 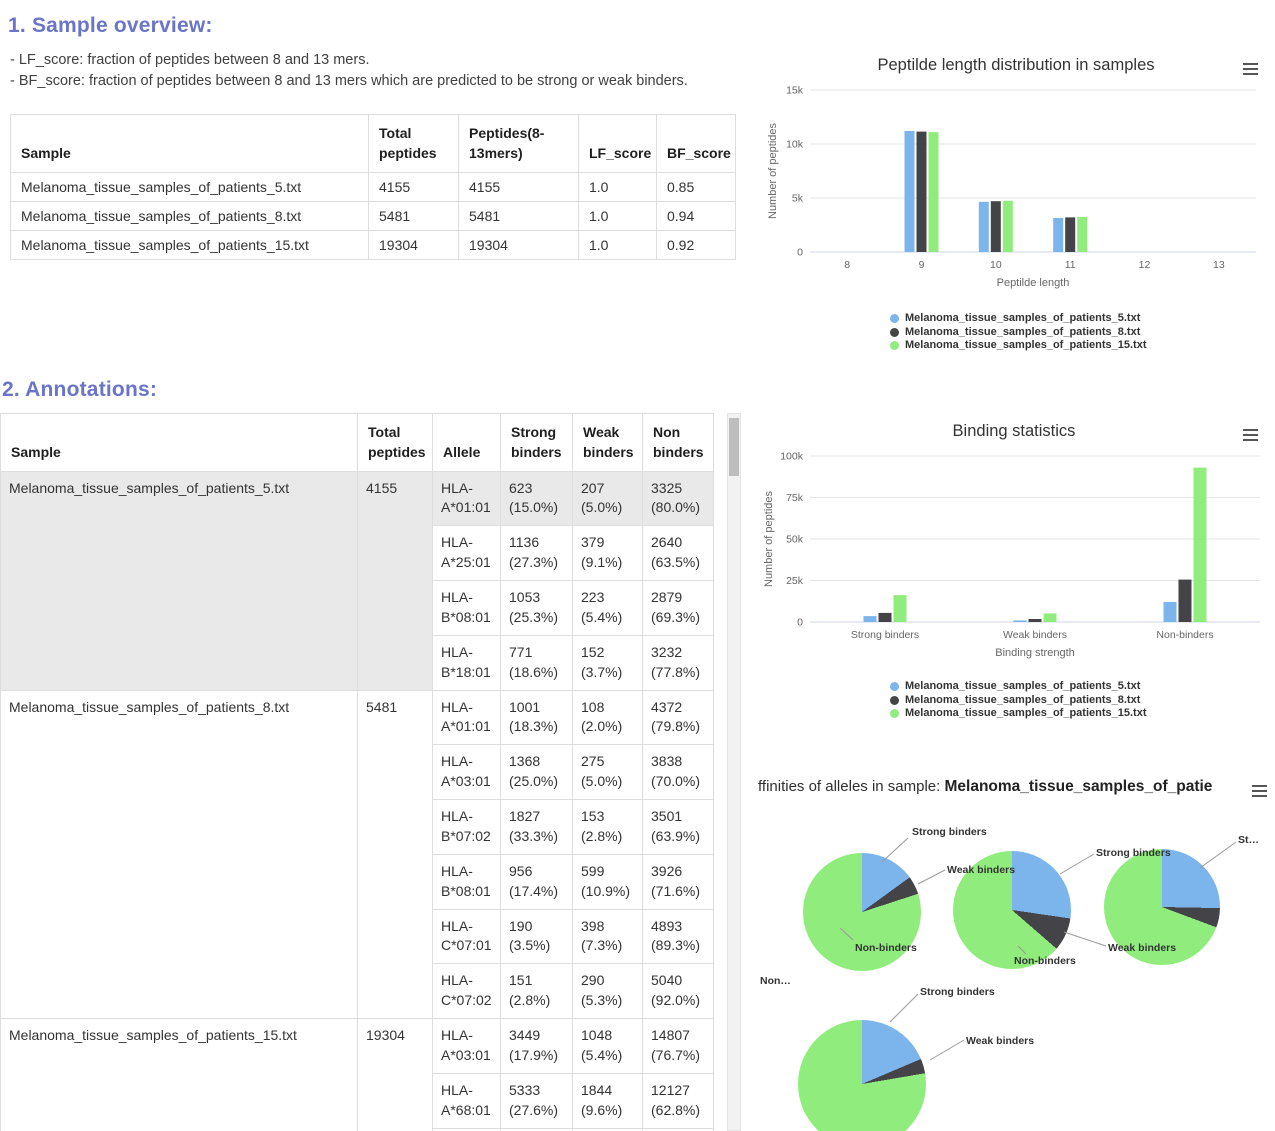 What do you see at coordinates (678, 936) in the screenshot?
I see `allele-cell: 4893 (89.3%)` at bounding box center [678, 936].